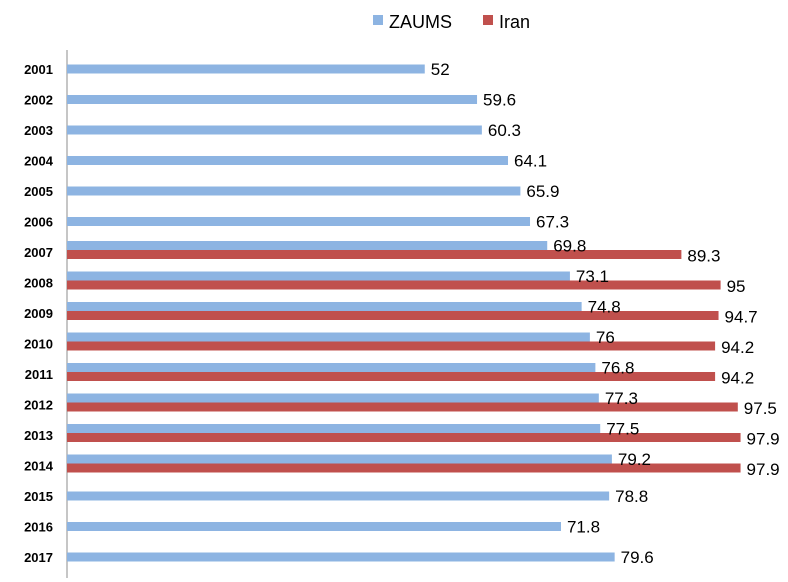  What do you see at coordinates (569, 246) in the screenshot?
I see `data-label-zaums: 69.8` at bounding box center [569, 246].